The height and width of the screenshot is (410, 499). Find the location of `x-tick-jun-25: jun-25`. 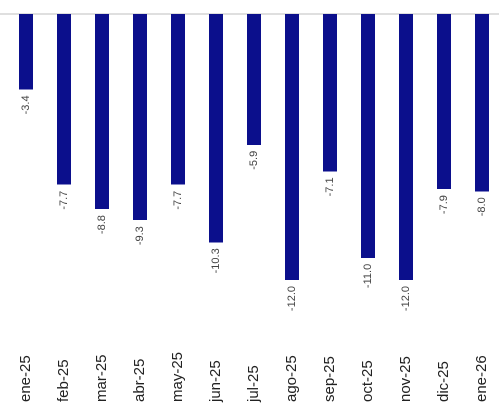

x-tick-jun-25: jun-25 is located at coordinates (215, 381).